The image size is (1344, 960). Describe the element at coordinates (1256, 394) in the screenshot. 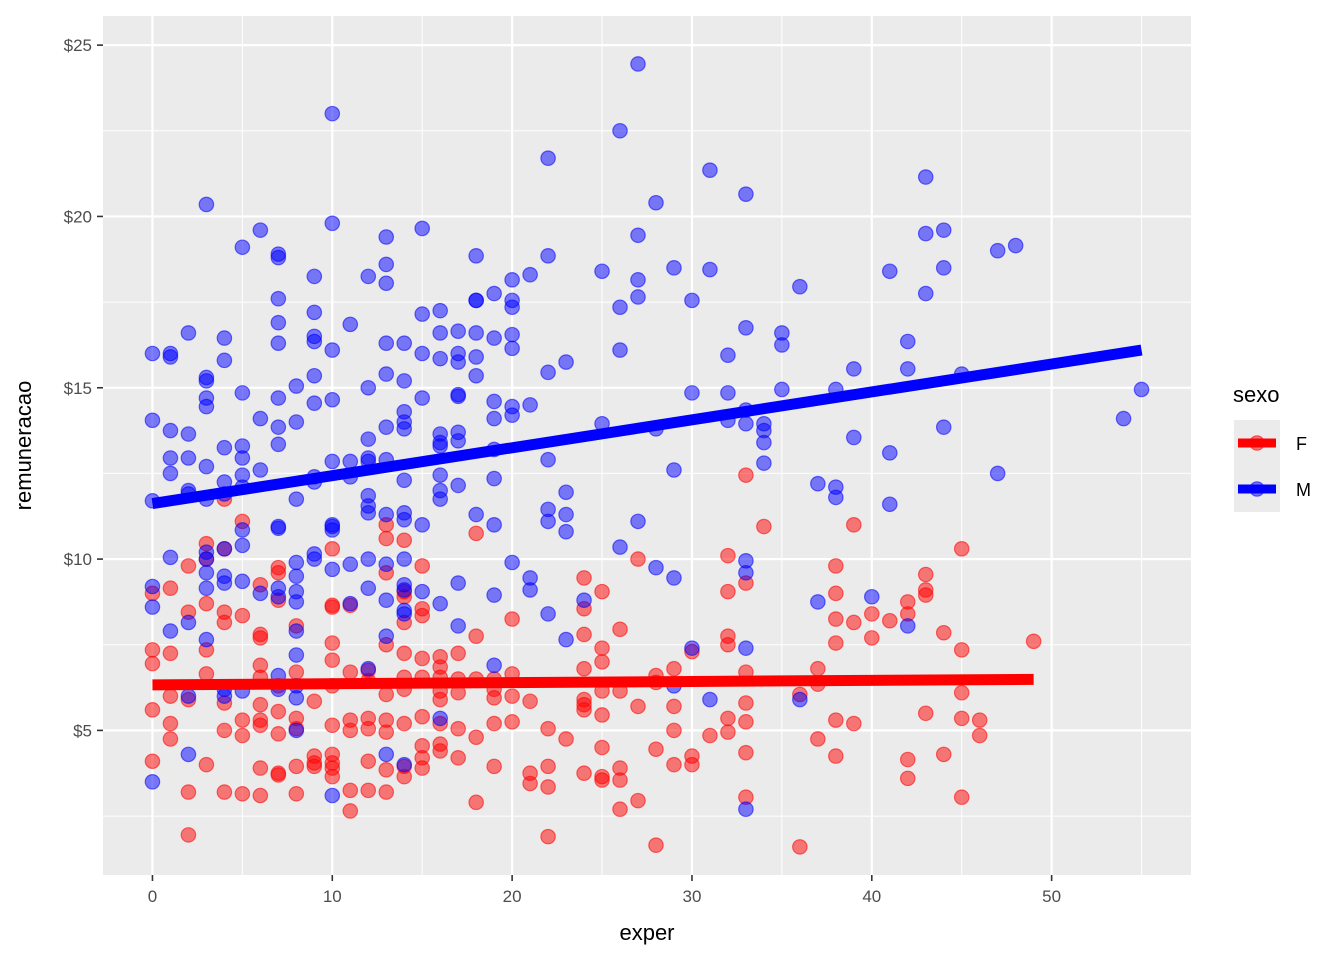

I see `legend-title: sexo` at that location.